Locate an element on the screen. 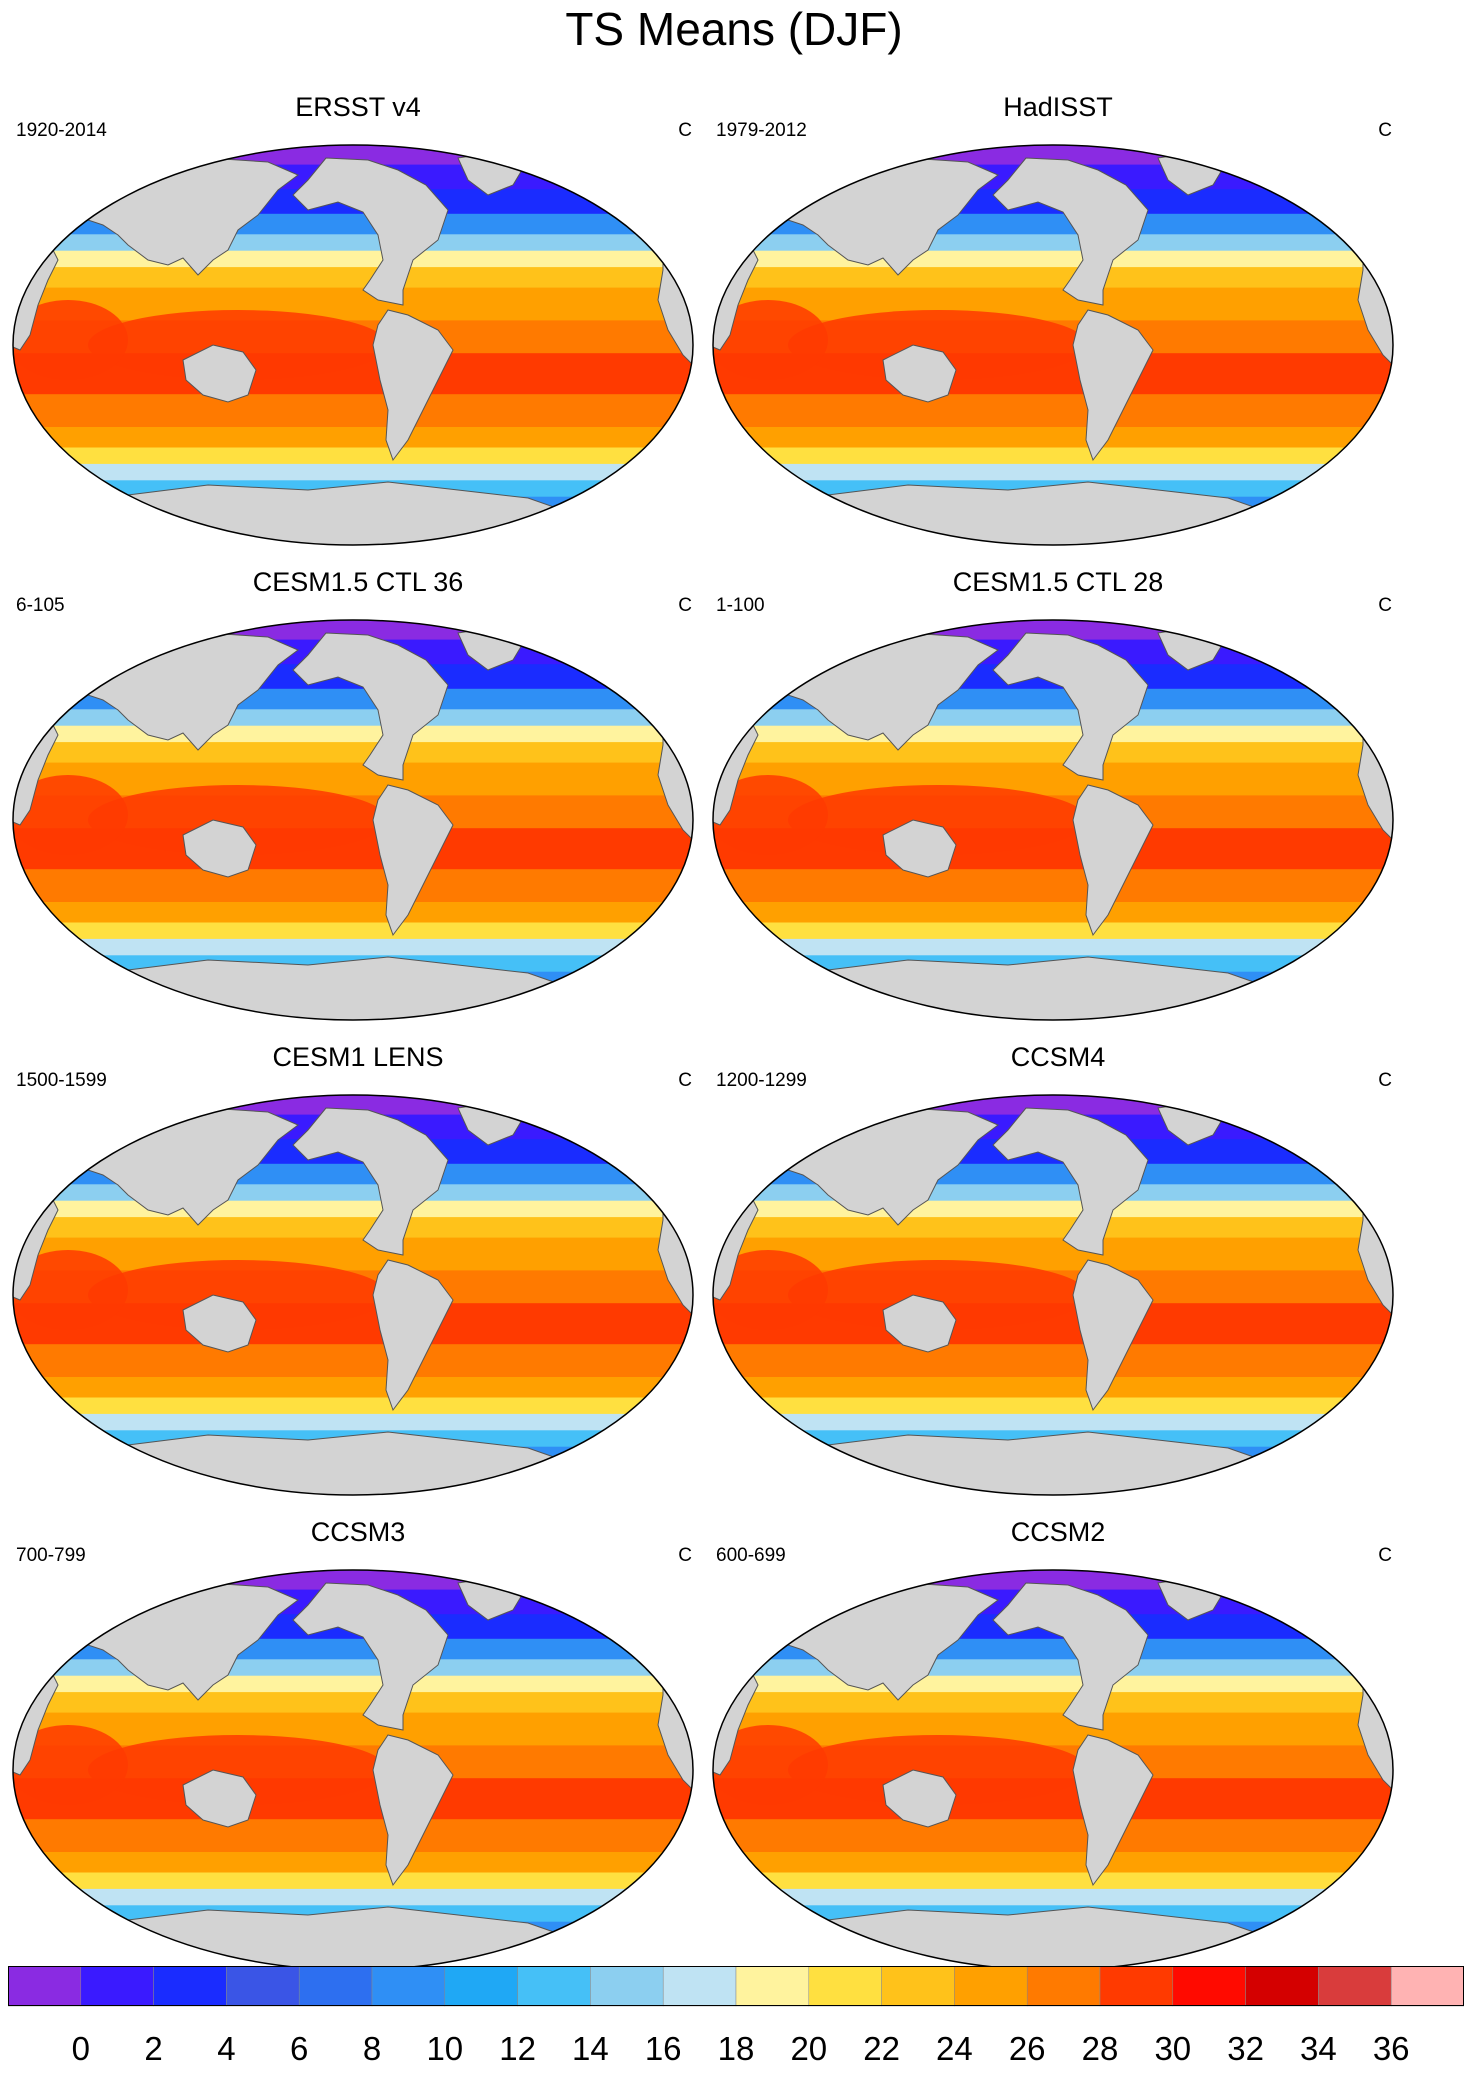  colorbar-label: 32 is located at coordinates (1245, 2048).